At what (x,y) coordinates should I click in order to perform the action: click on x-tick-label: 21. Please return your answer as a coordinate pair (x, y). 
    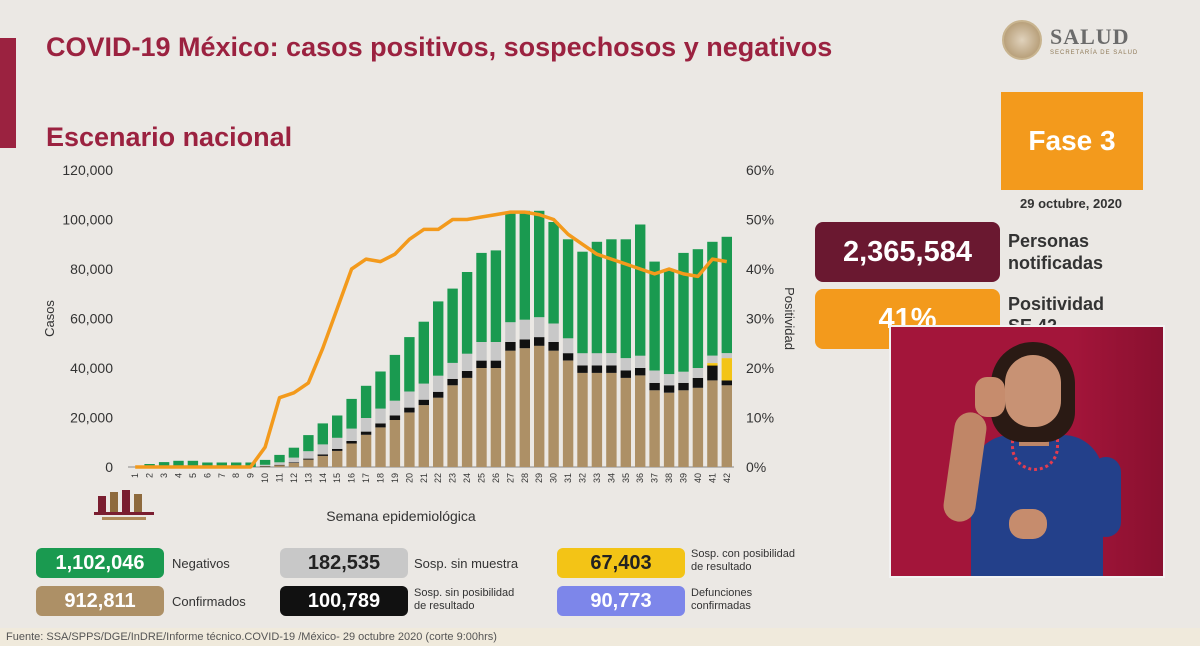
    Looking at the image, I should click on (424, 478).